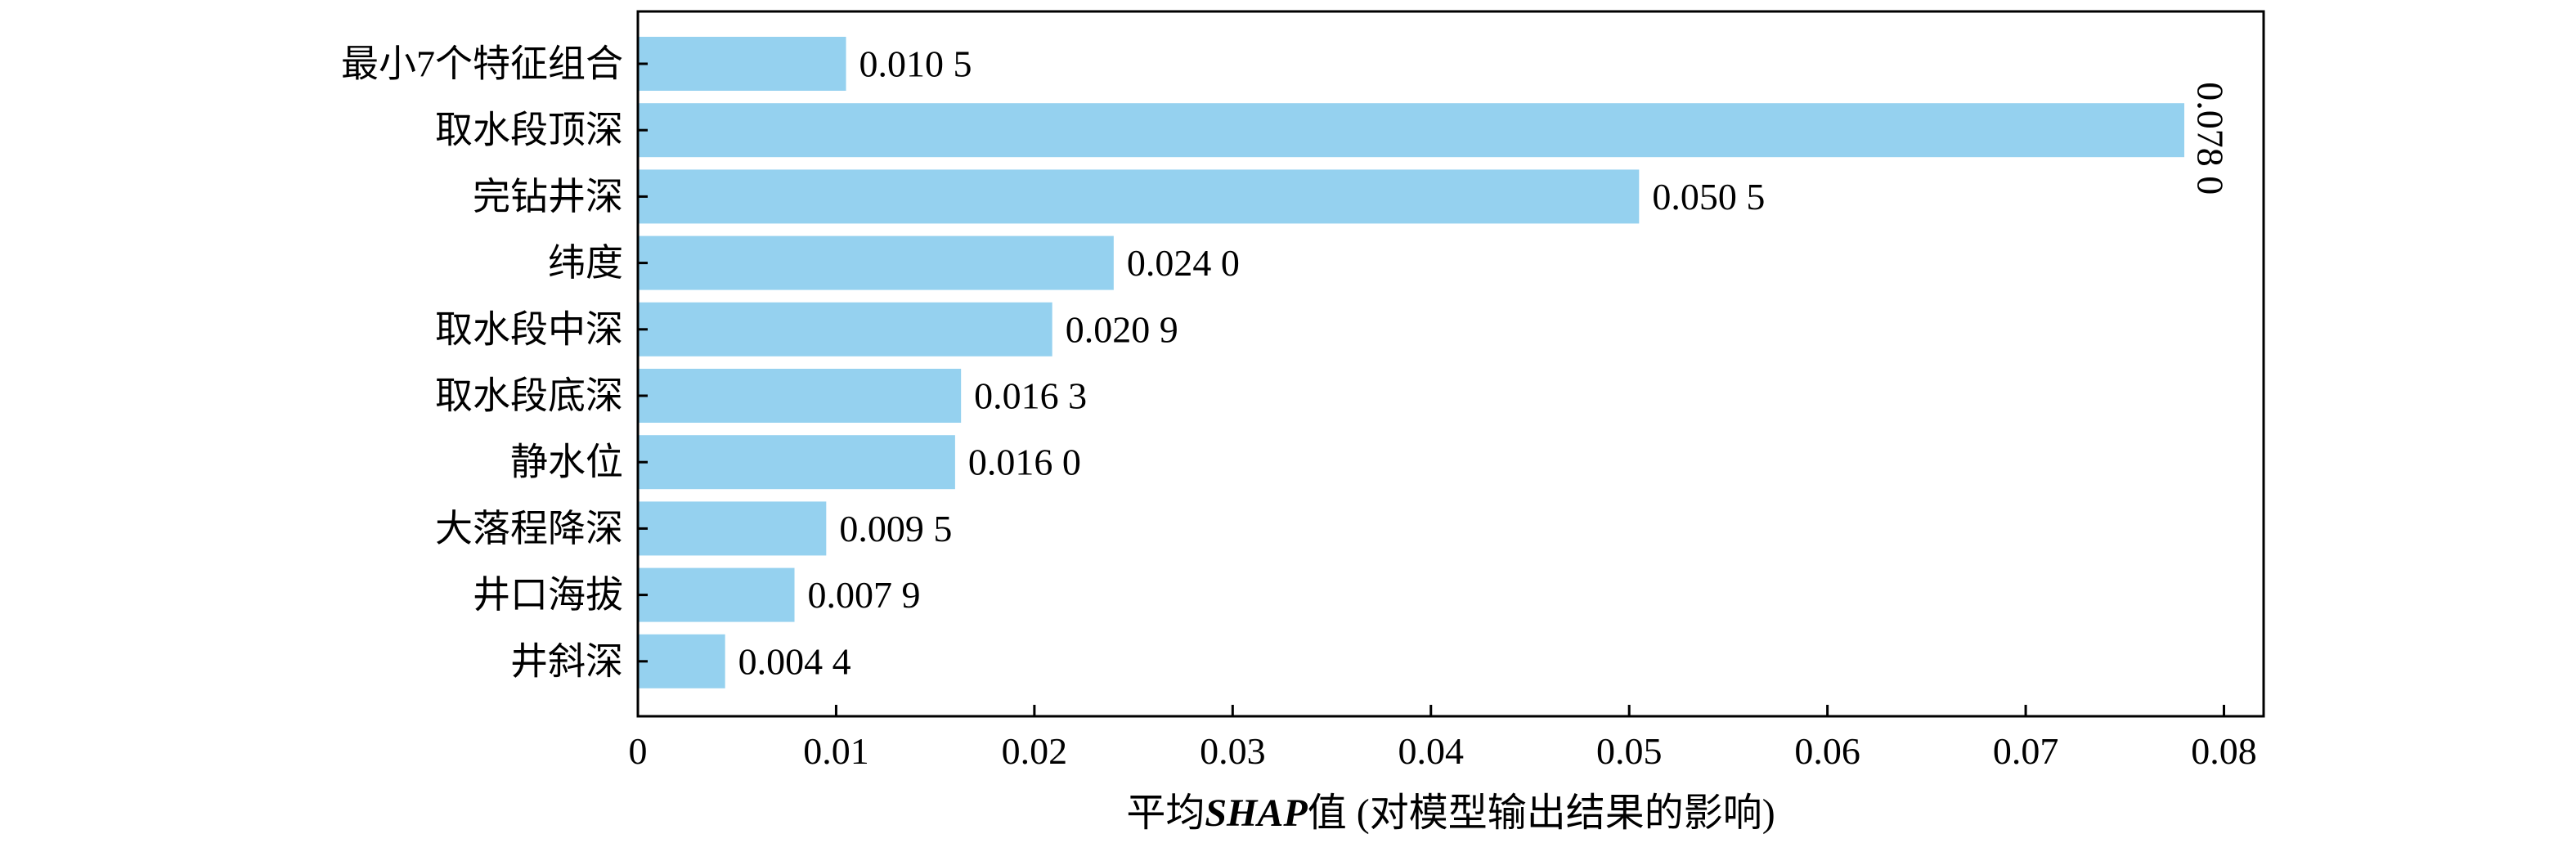  Describe the element at coordinates (2026, 751) in the screenshot. I see `x-tick-label-8: 0.07` at that location.